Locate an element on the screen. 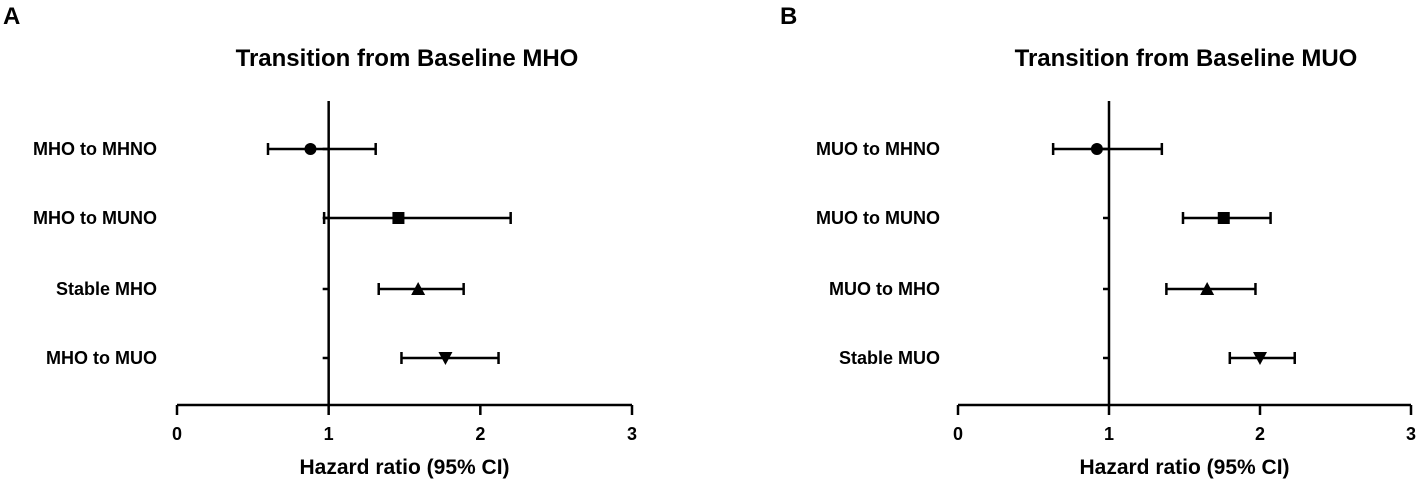 The height and width of the screenshot is (482, 1417). chart-title: Transition from Baseline MUO is located at coordinates (1186, 58).